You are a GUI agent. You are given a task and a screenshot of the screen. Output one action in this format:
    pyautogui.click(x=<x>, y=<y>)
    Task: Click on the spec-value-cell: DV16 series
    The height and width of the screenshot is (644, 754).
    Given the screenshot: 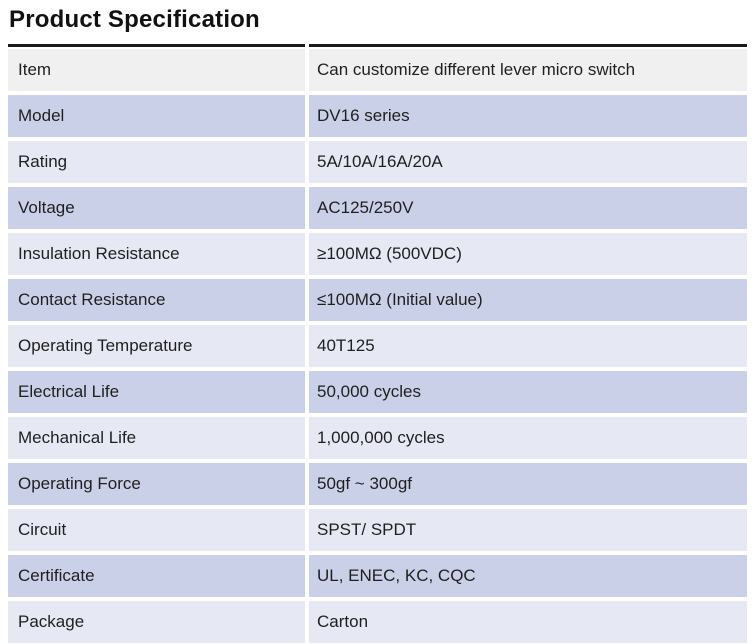 What is the action you would take?
    pyautogui.click(x=528, y=116)
    